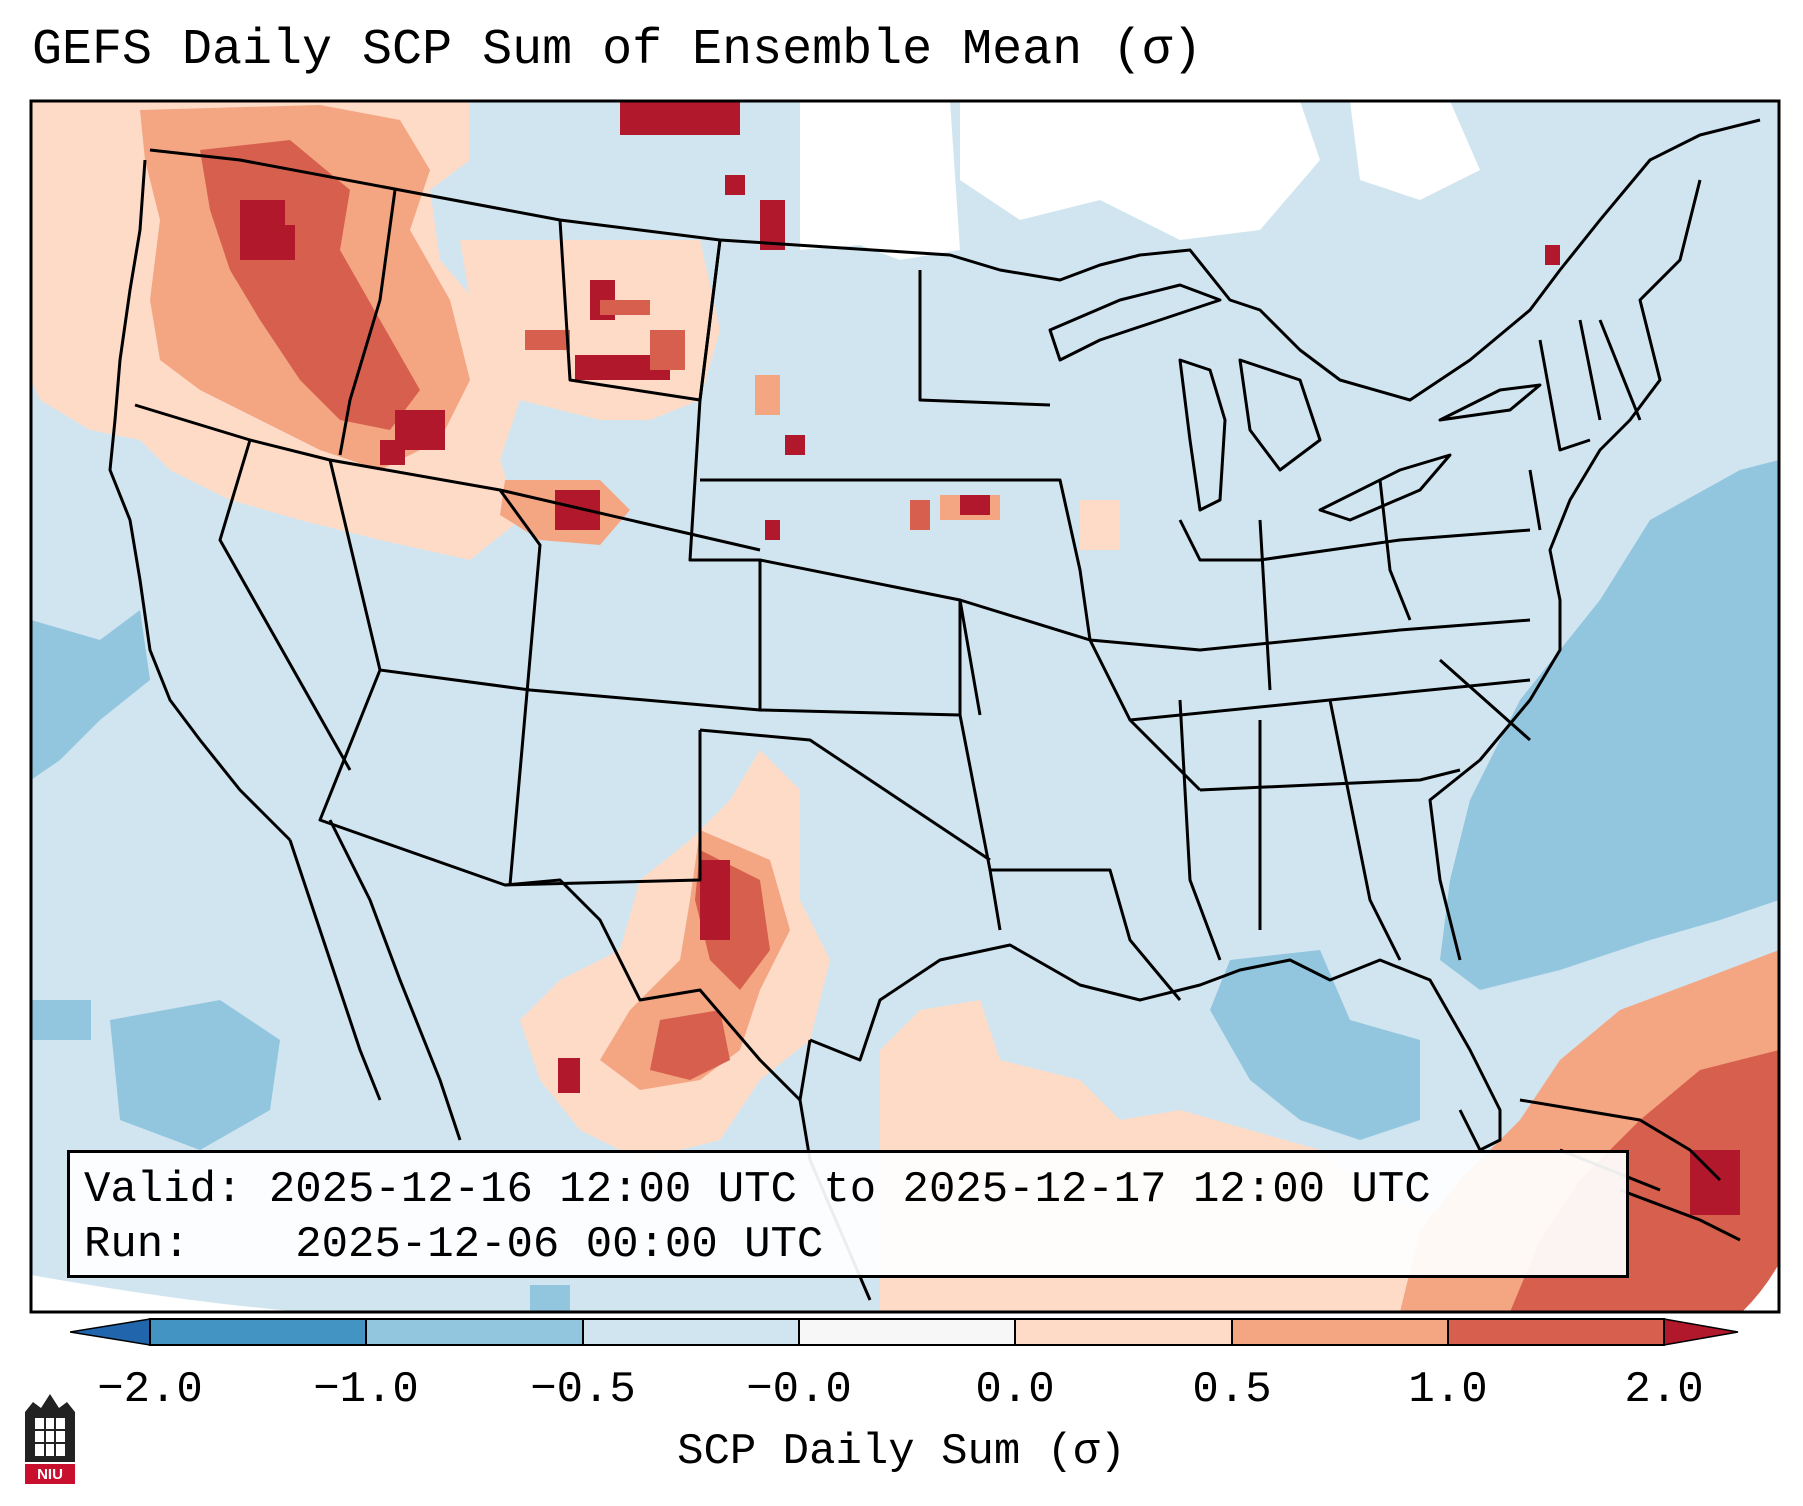  What do you see at coordinates (1340, 1332) in the screenshot?
I see `colorbar-seg-pos05` at bounding box center [1340, 1332].